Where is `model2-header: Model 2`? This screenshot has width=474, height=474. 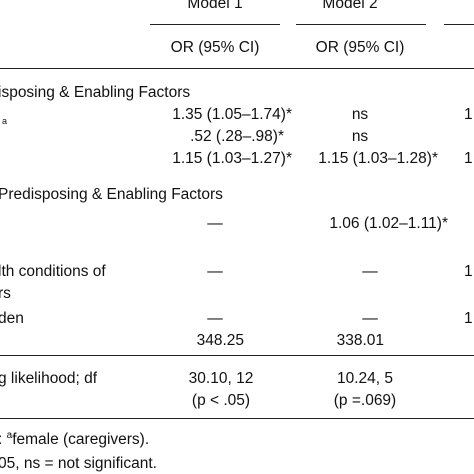
model2-header: Model 2 is located at coordinates (350, 6).